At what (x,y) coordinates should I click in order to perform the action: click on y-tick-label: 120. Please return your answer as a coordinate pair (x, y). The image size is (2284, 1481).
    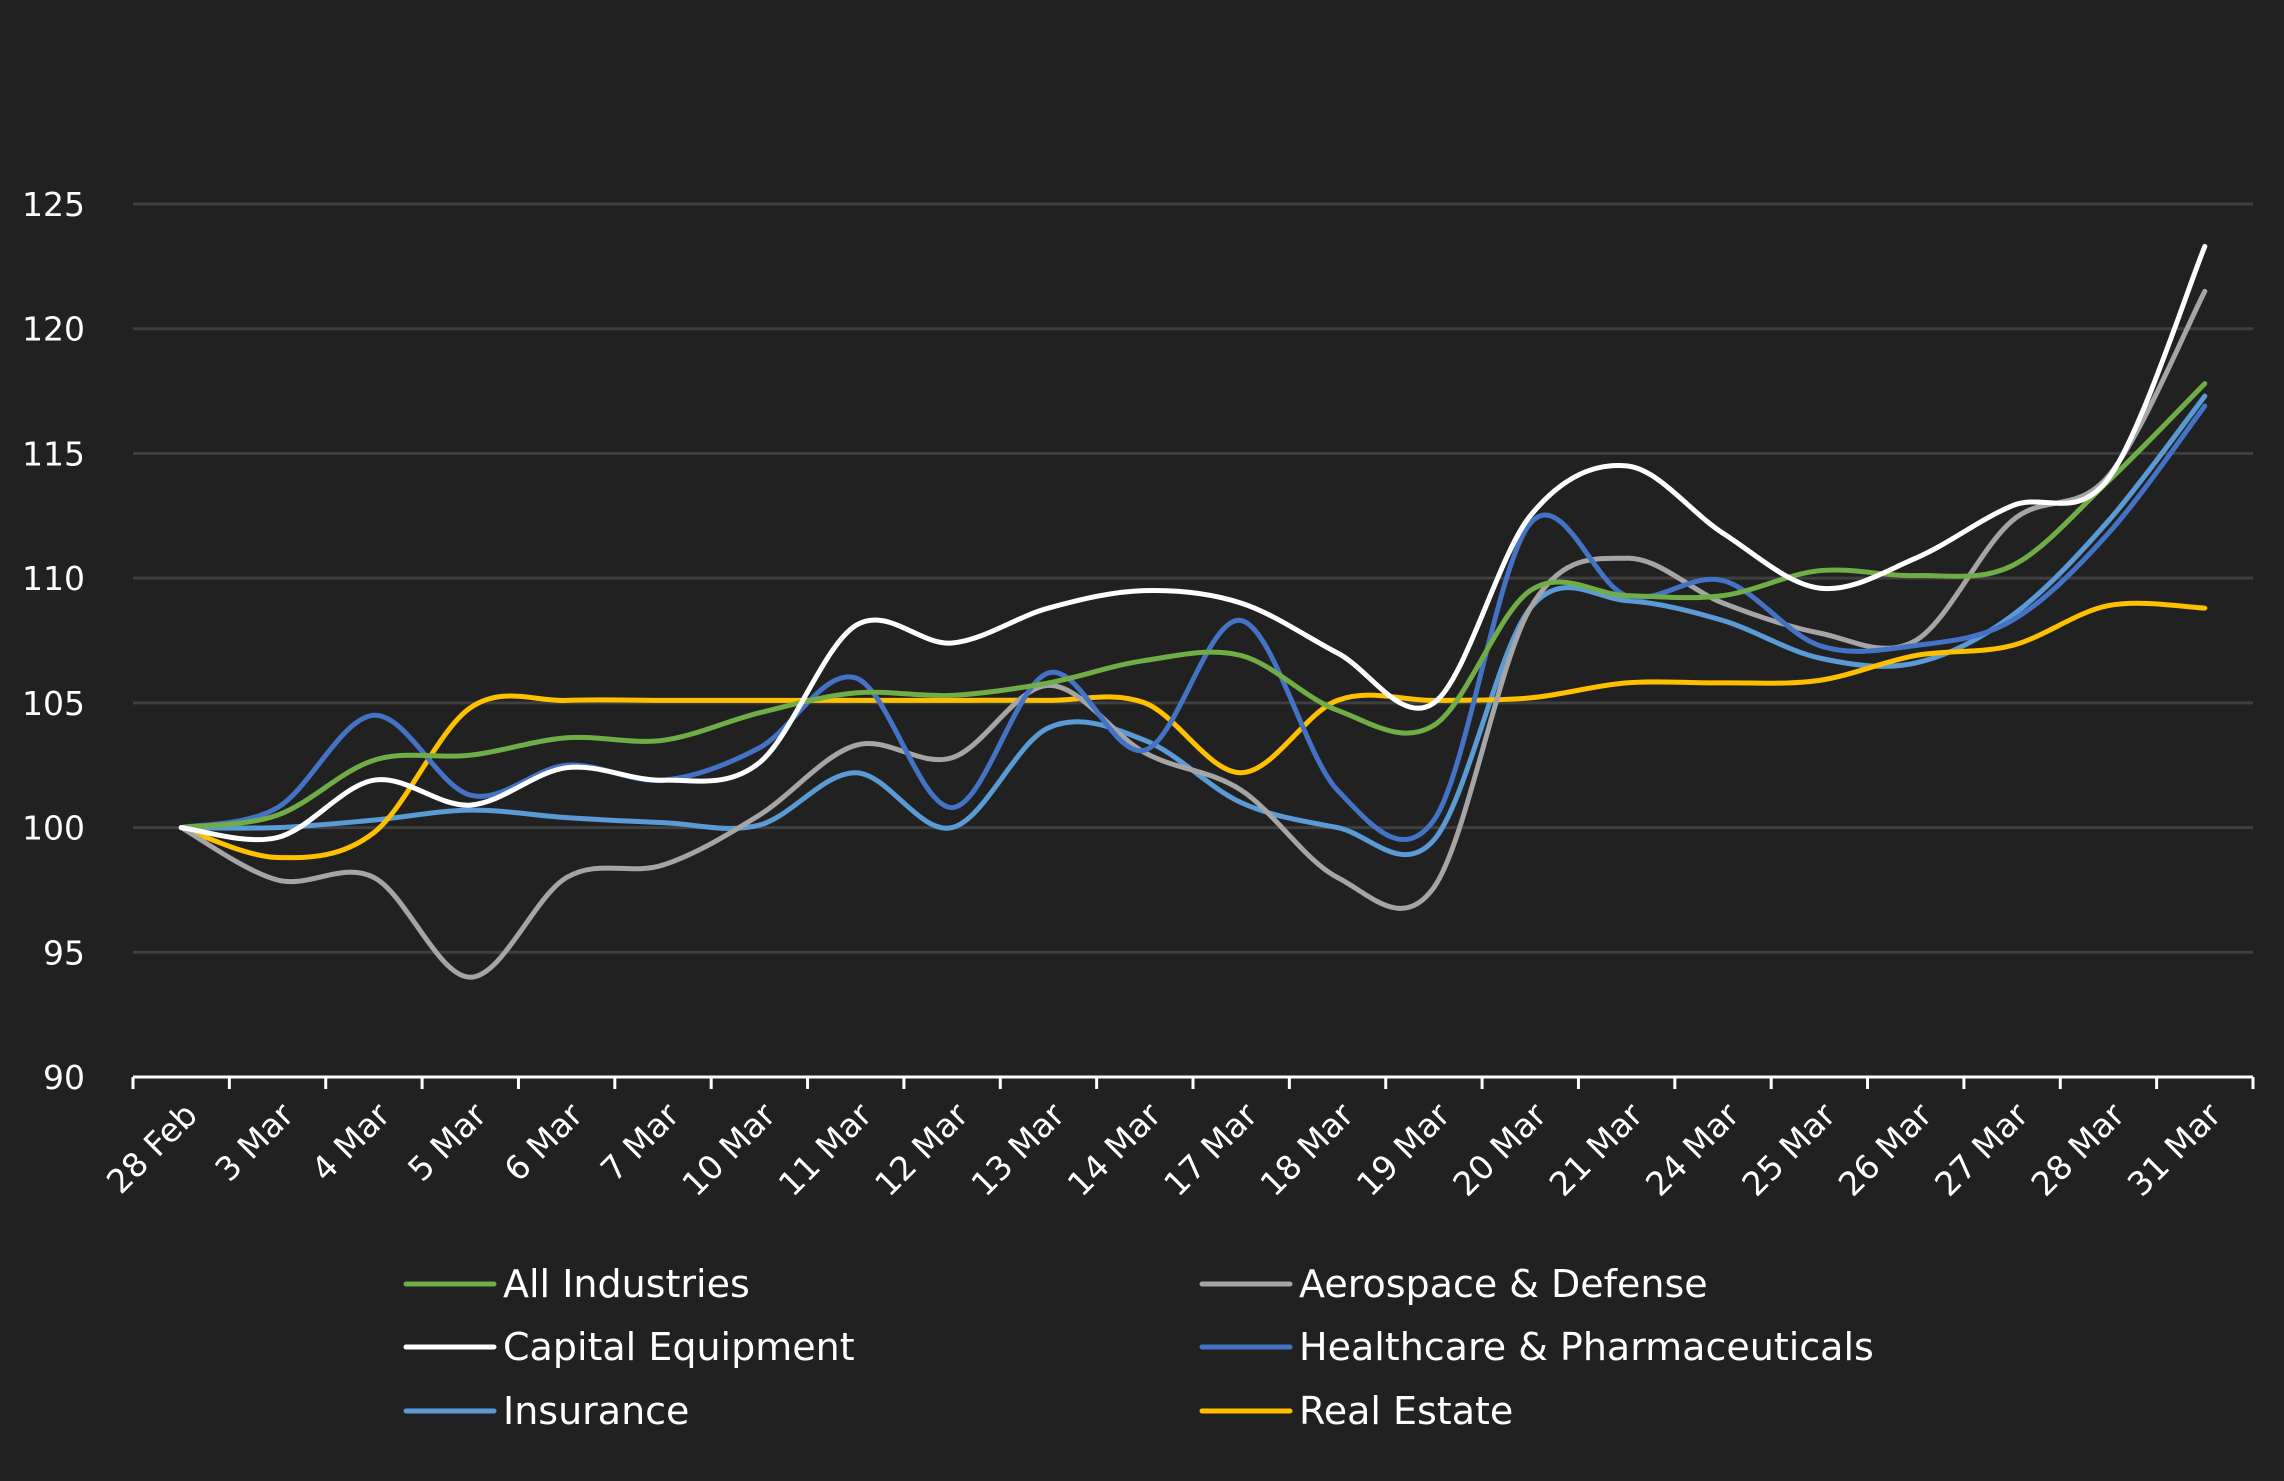
    Looking at the image, I should click on (53, 329).